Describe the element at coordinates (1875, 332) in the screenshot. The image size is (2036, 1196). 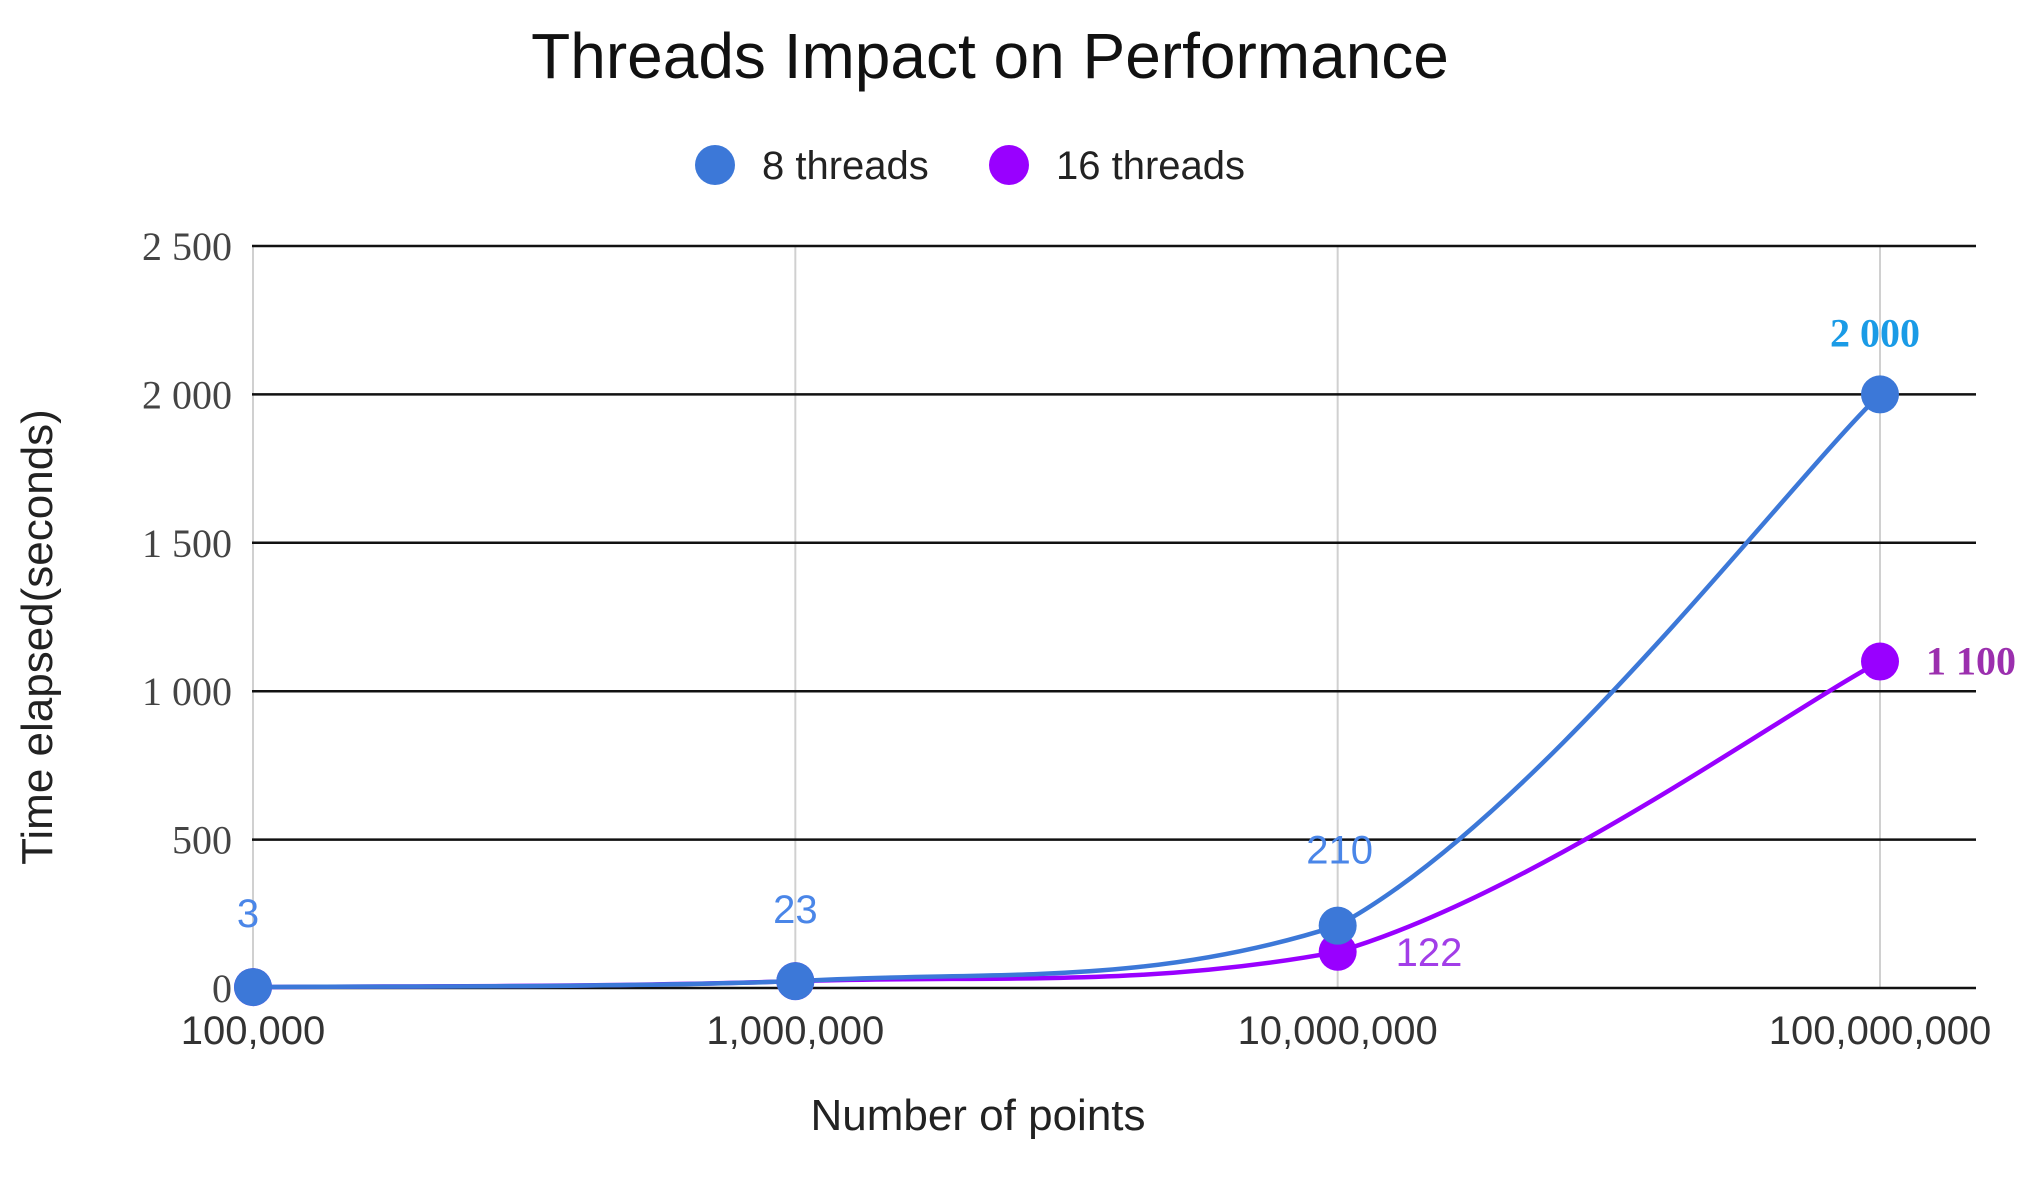
I see `data-label-8-threads: 2 000` at that location.